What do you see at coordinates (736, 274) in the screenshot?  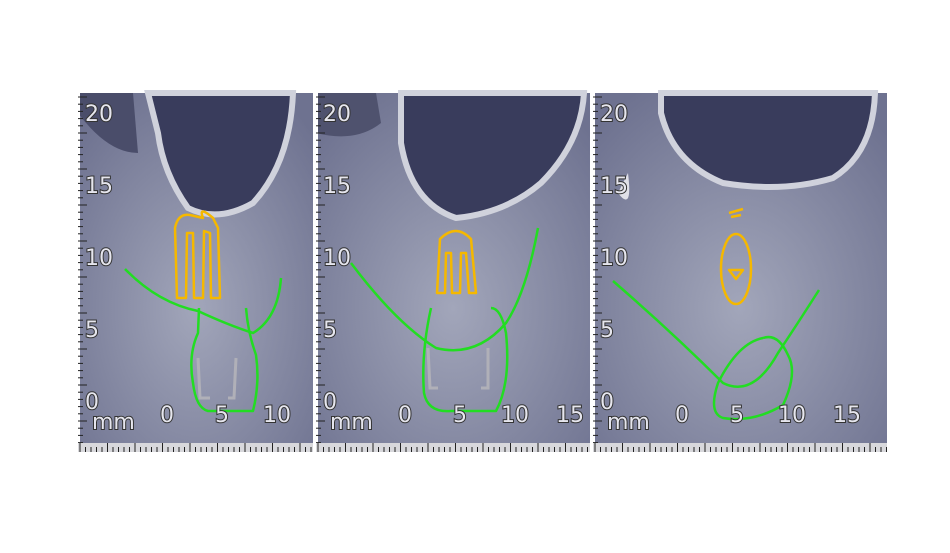 I see `implant-core` at bounding box center [736, 274].